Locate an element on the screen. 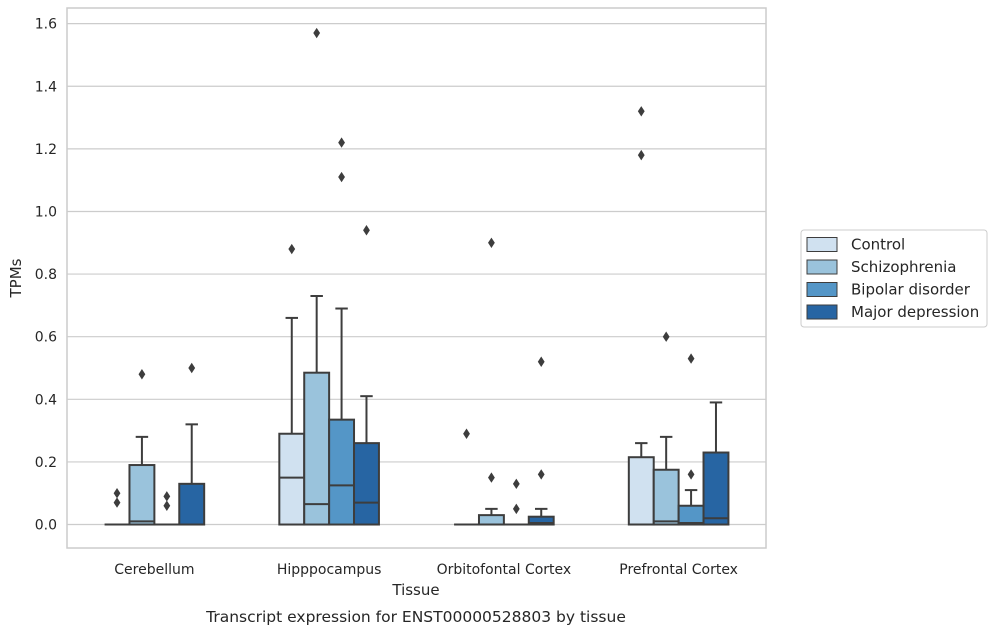 Image resolution: width=997 pixels, height=634 pixels. legend-item: Schizophrenia is located at coordinates (881, 267).